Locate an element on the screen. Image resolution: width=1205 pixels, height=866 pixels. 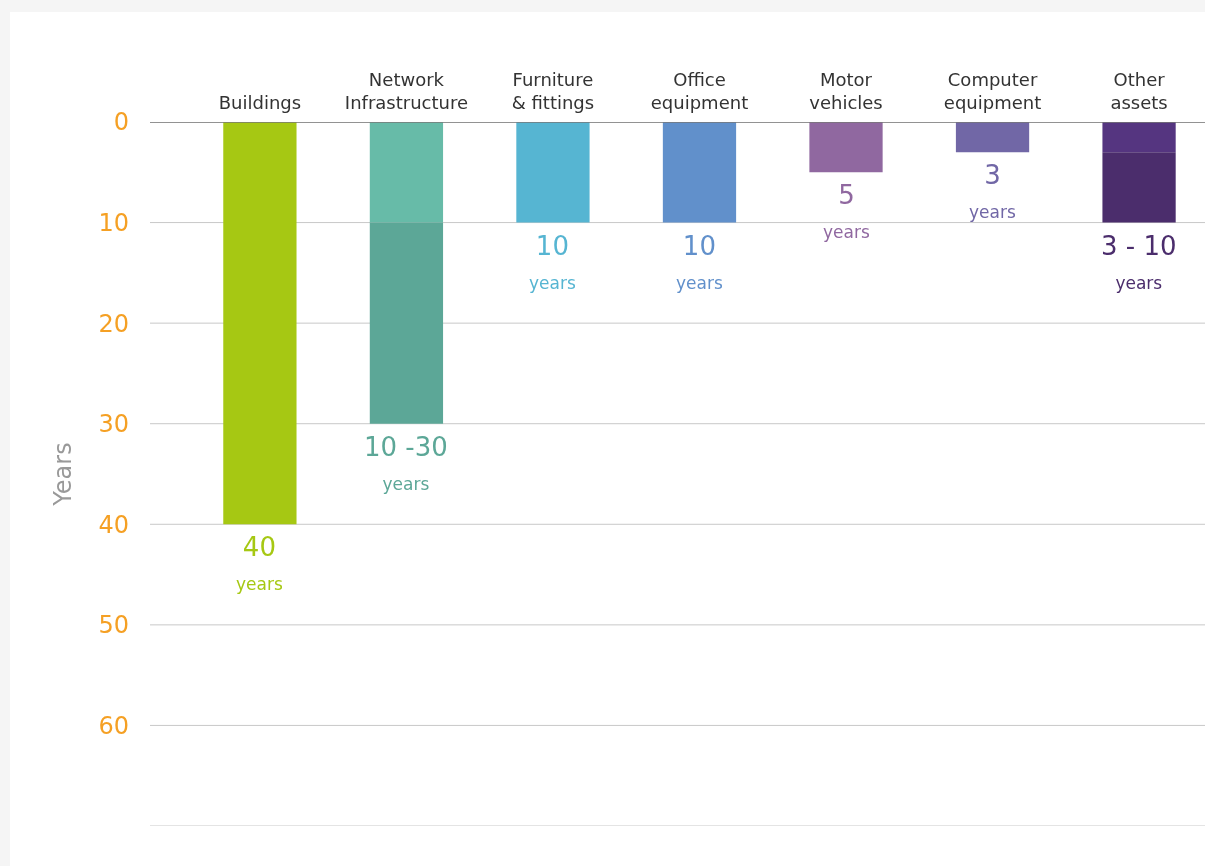
data-label: 40 years is located at coordinates (259, 563).